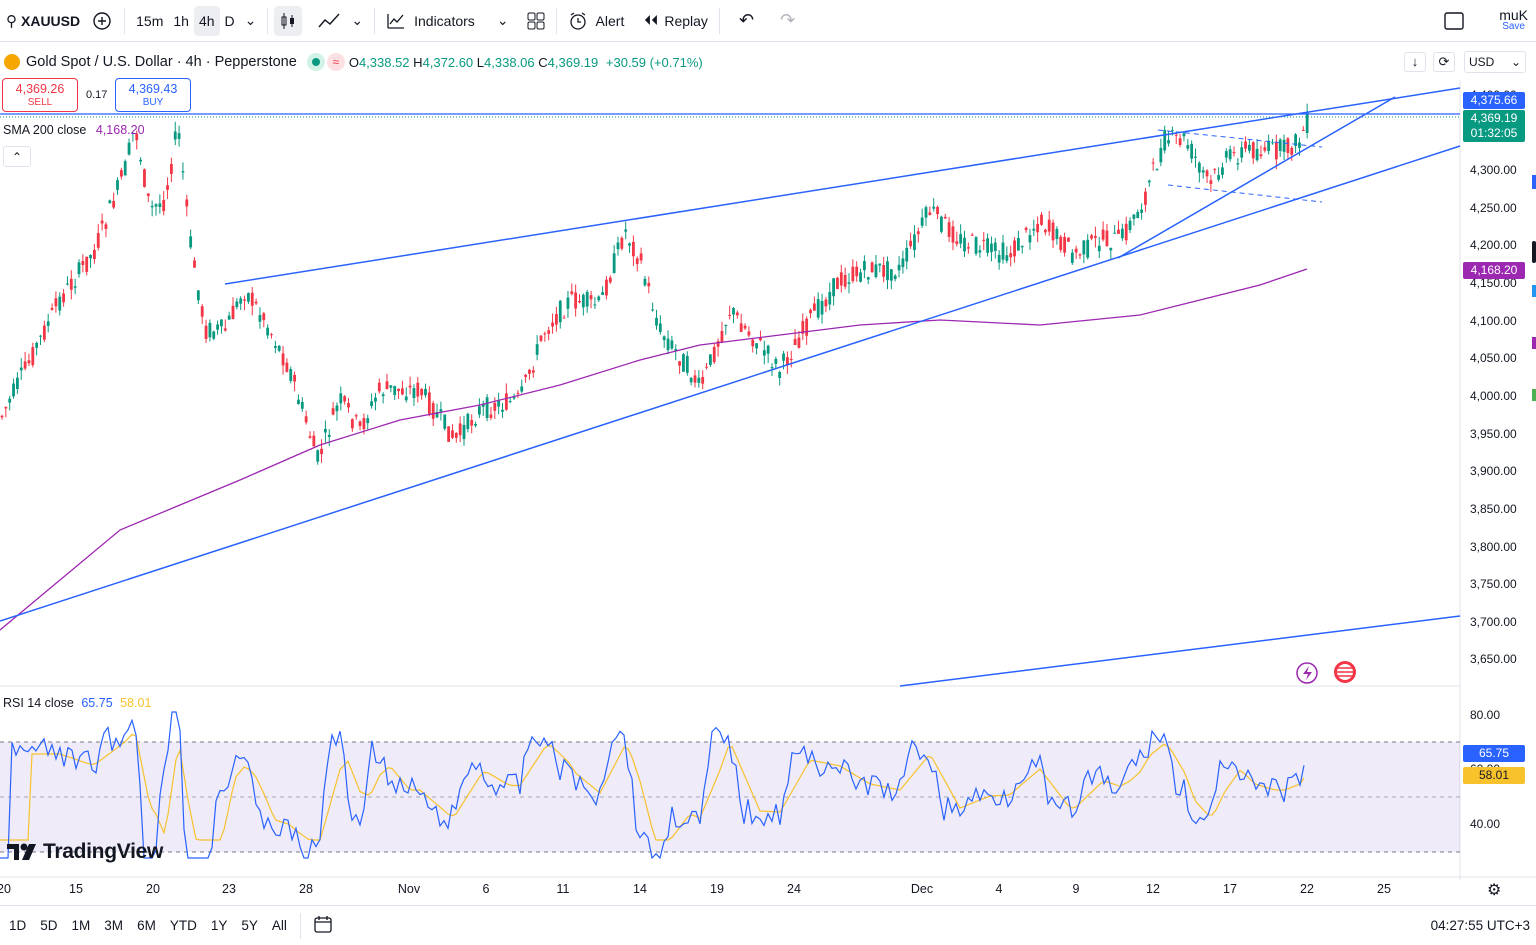 This screenshot has width=1536, height=945. Describe the element at coordinates (1384, 889) in the screenshot. I see `time-tick-label: 25` at that location.